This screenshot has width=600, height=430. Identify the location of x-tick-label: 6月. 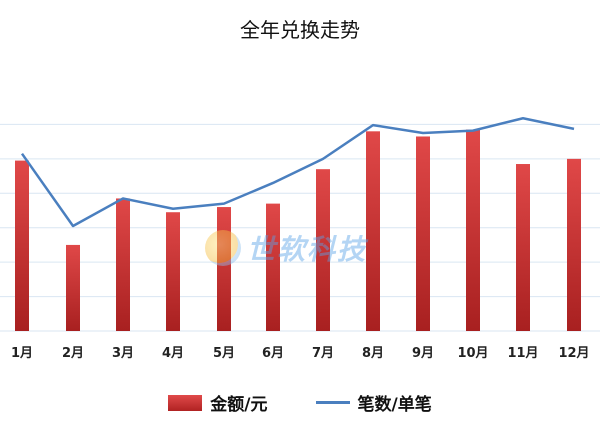
(273, 353).